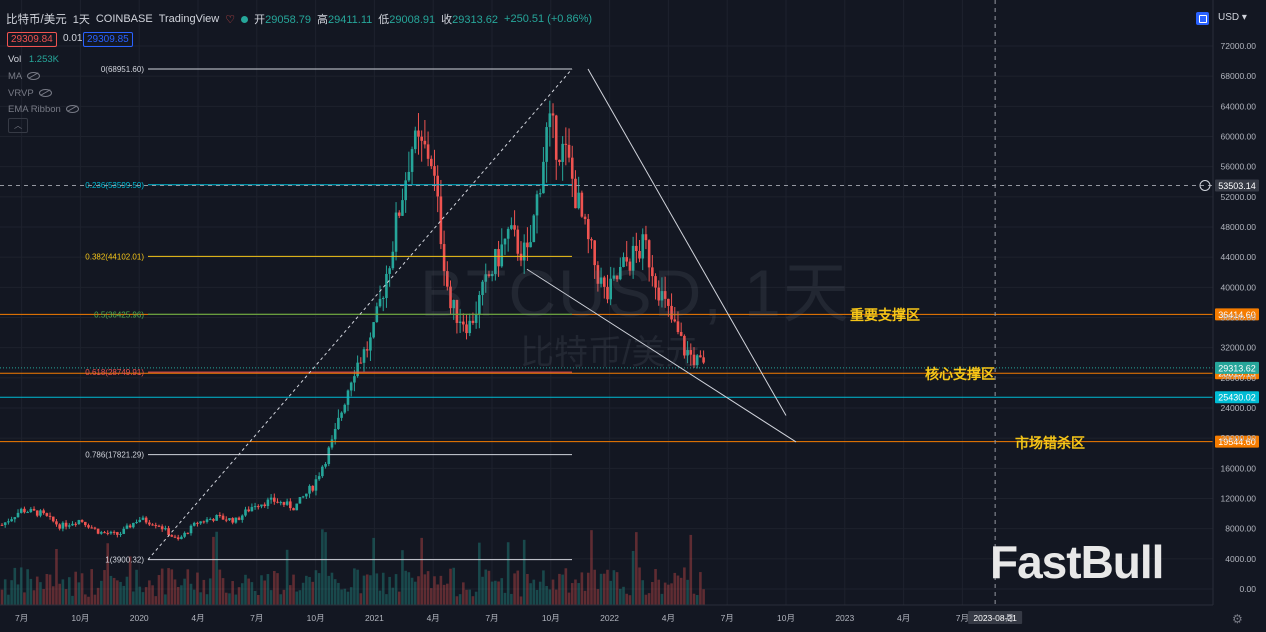 The width and height of the screenshot is (1266, 632). What do you see at coordinates (18, 125) in the screenshot?
I see `collapse-legend-button: ︿` at bounding box center [18, 125].